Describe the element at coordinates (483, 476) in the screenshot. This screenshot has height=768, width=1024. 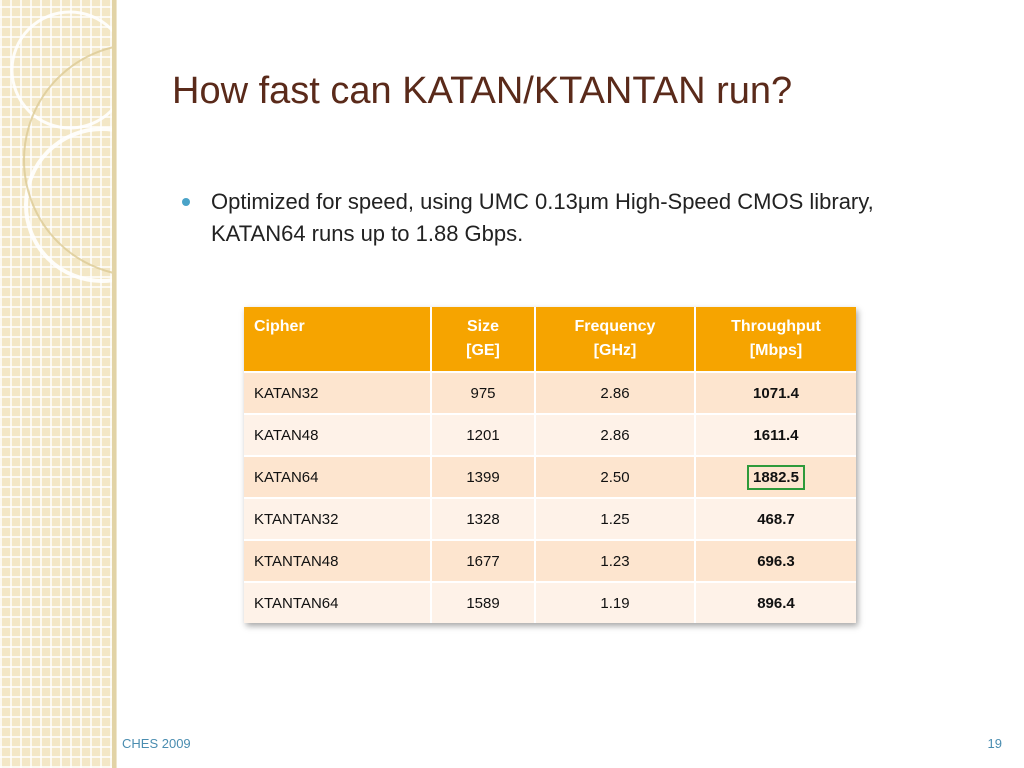
I see `cell-size: 1399` at that location.